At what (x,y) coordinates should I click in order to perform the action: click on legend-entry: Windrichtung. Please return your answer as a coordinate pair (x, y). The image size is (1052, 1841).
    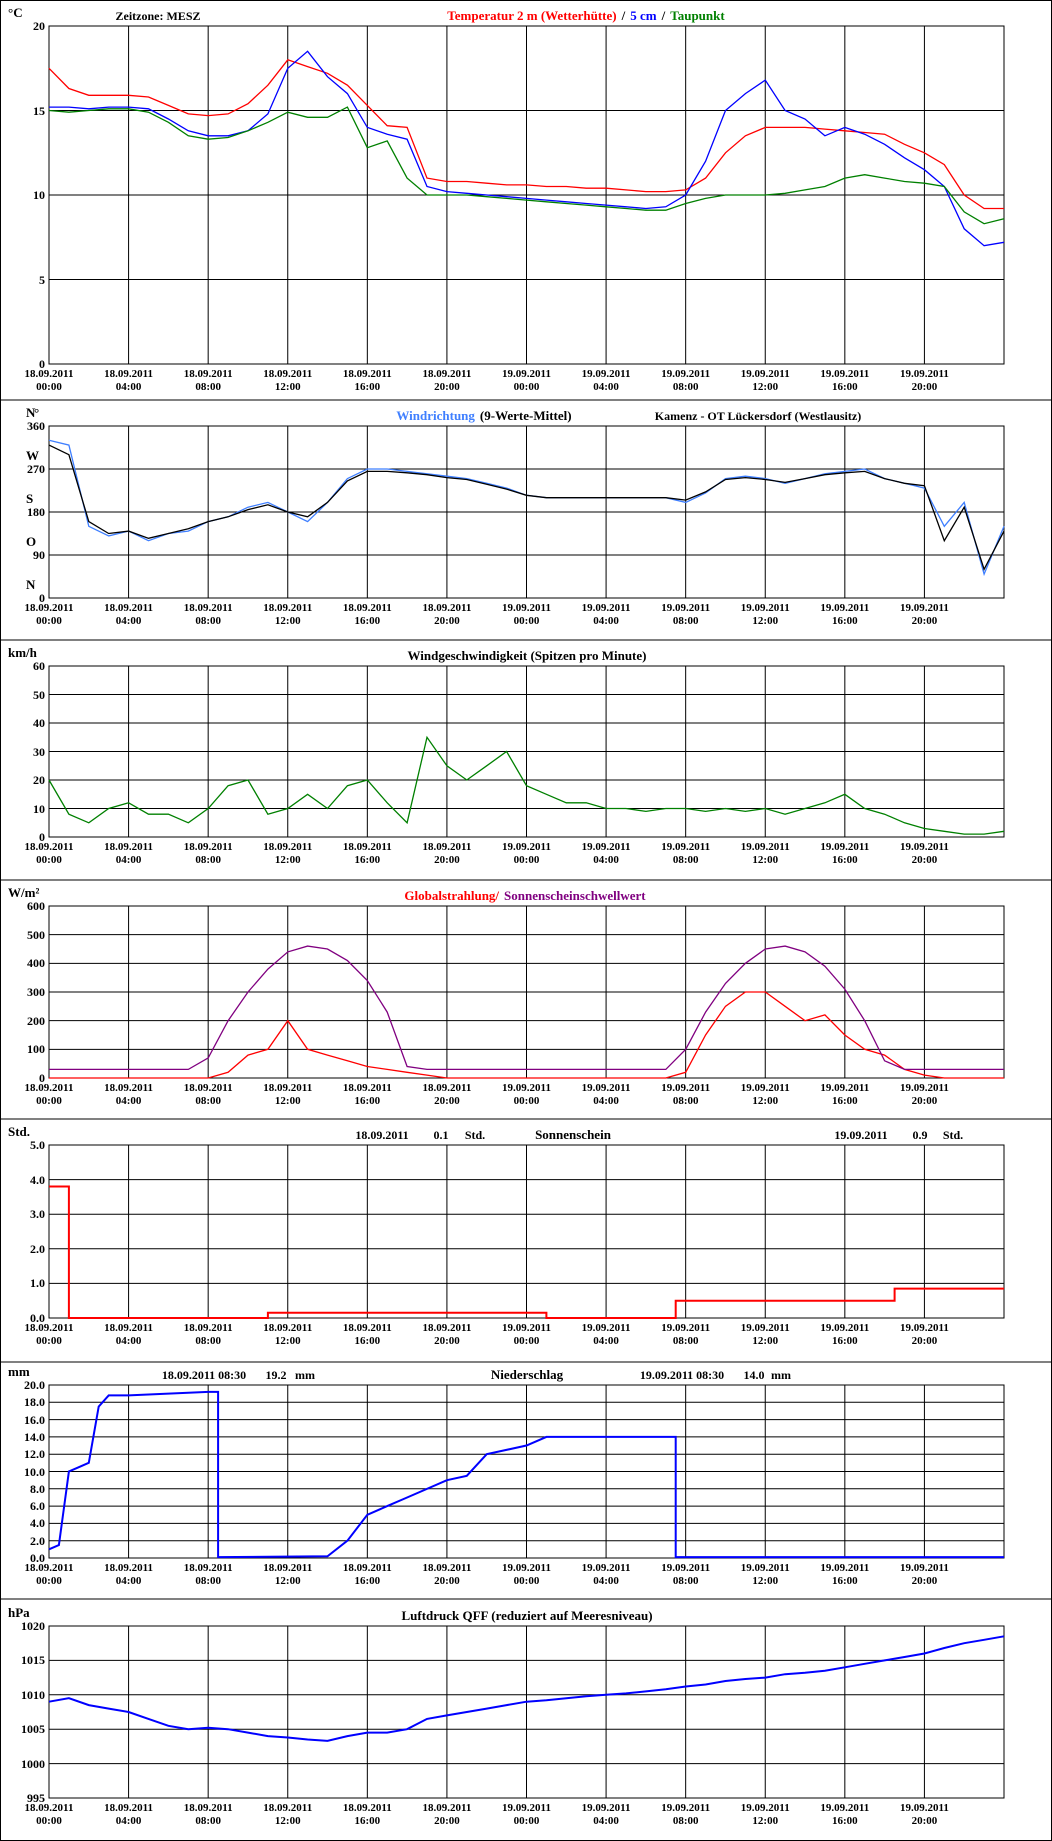
    Looking at the image, I should click on (435, 415).